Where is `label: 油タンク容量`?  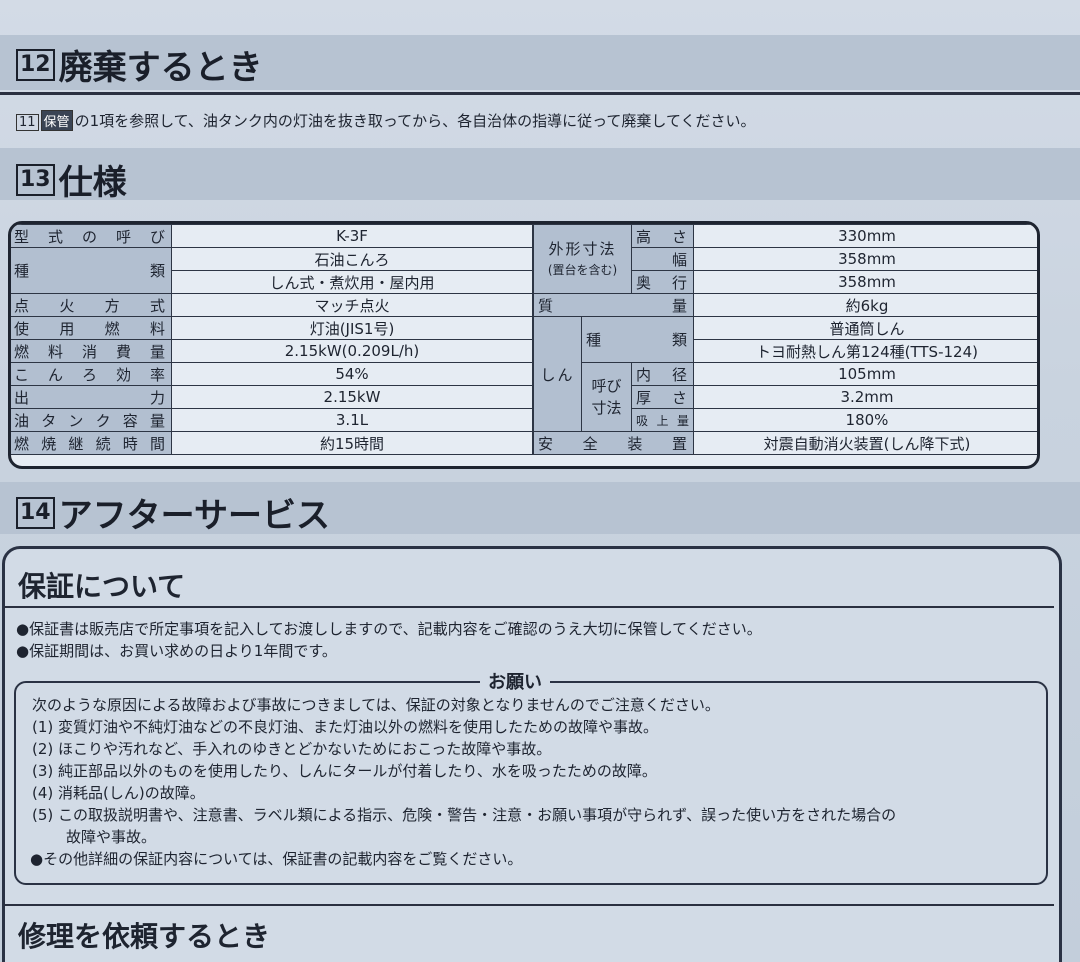 label: 油タンク容量 is located at coordinates (91, 420).